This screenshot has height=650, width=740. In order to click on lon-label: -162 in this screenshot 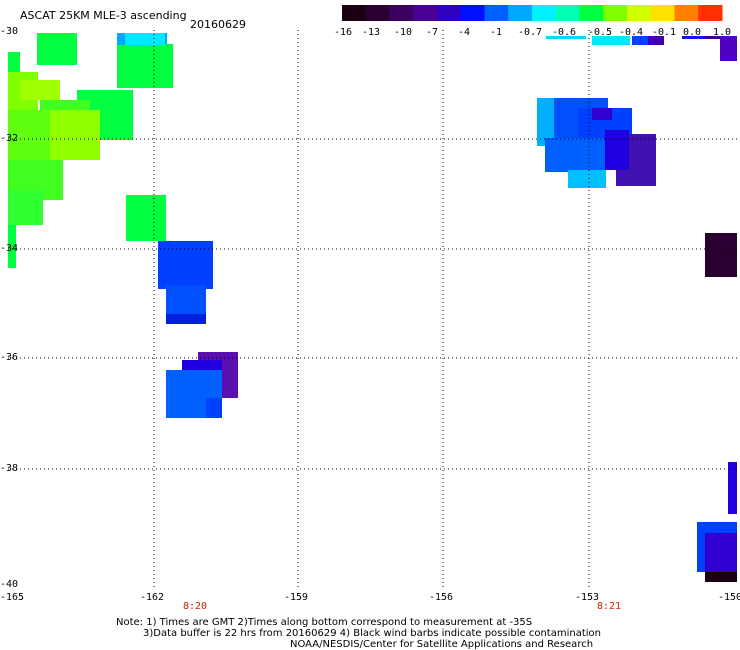, I will do `click(152, 597)`.